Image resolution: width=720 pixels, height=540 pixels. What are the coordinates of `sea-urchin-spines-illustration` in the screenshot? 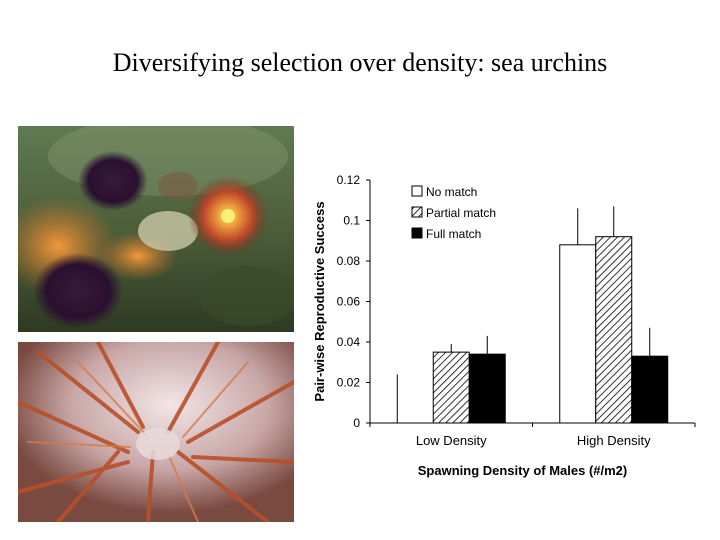 It's located at (156, 432).